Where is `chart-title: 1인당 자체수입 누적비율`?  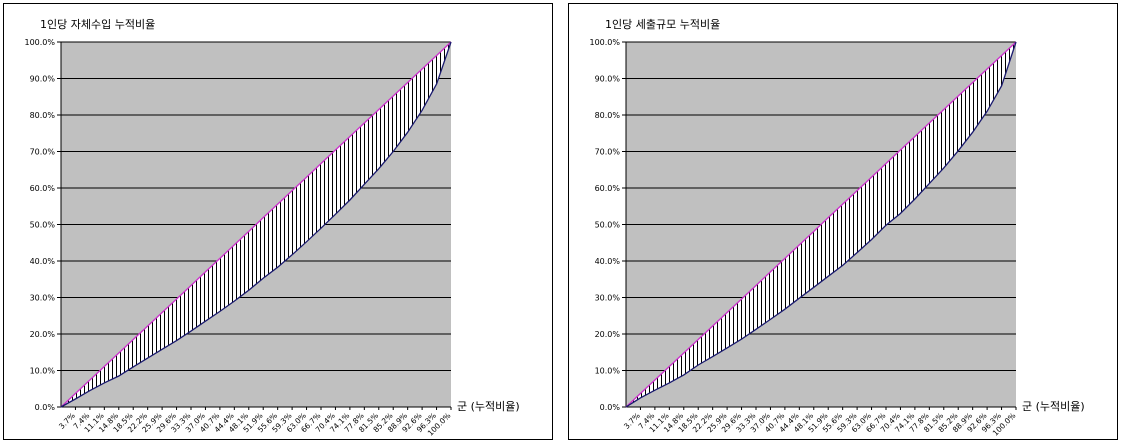 chart-title: 1인당 자체수입 누적비율 is located at coordinates (98, 24).